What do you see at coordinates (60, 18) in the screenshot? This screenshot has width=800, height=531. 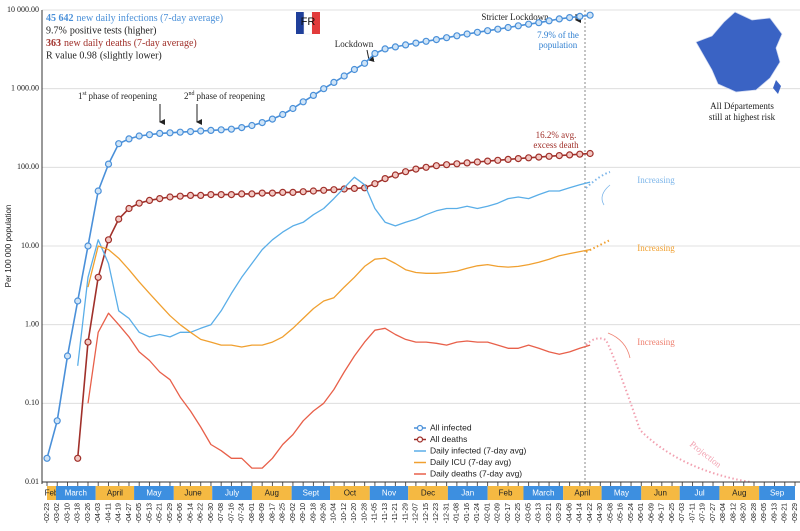 I see `stat-value: 45 642` at bounding box center [60, 18].